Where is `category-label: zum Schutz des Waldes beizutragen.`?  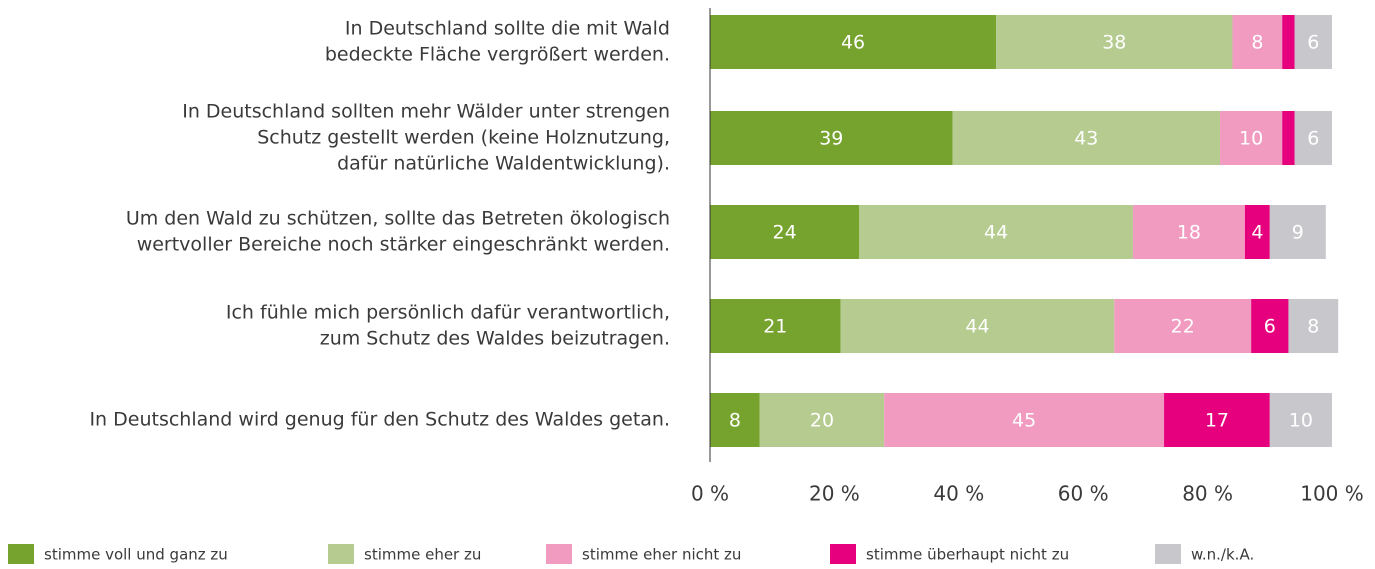
category-label: zum Schutz des Waldes beizutragen. is located at coordinates (495, 339).